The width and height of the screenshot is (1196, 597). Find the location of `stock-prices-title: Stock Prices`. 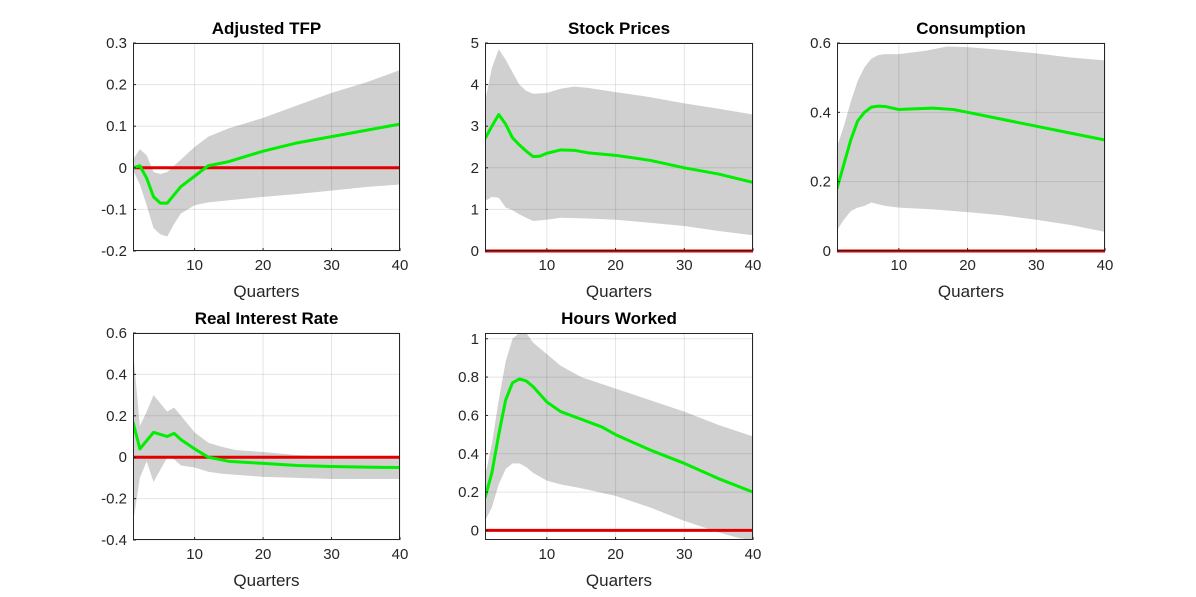

stock-prices-title: Stock Prices is located at coordinates (619, 28).